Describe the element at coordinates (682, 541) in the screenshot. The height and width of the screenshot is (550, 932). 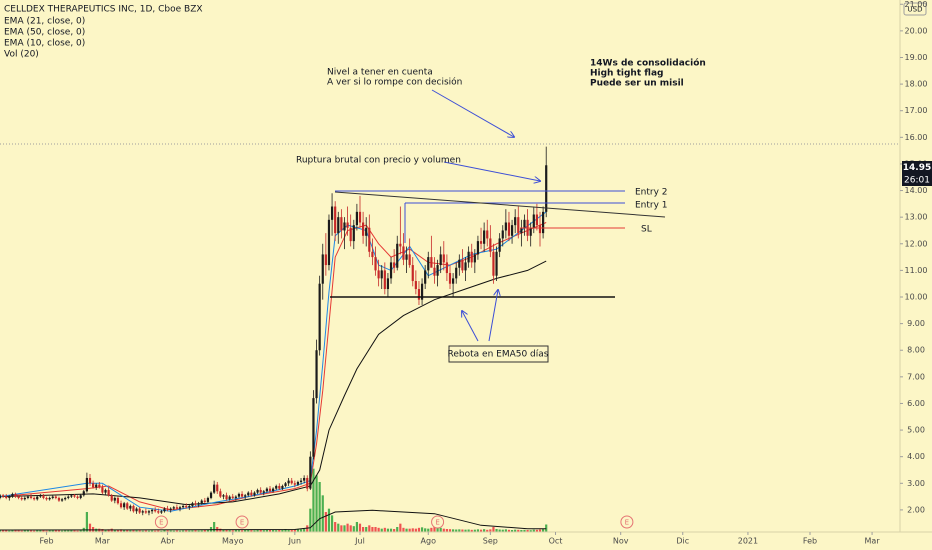
I see `x-tick-label: Dic` at that location.